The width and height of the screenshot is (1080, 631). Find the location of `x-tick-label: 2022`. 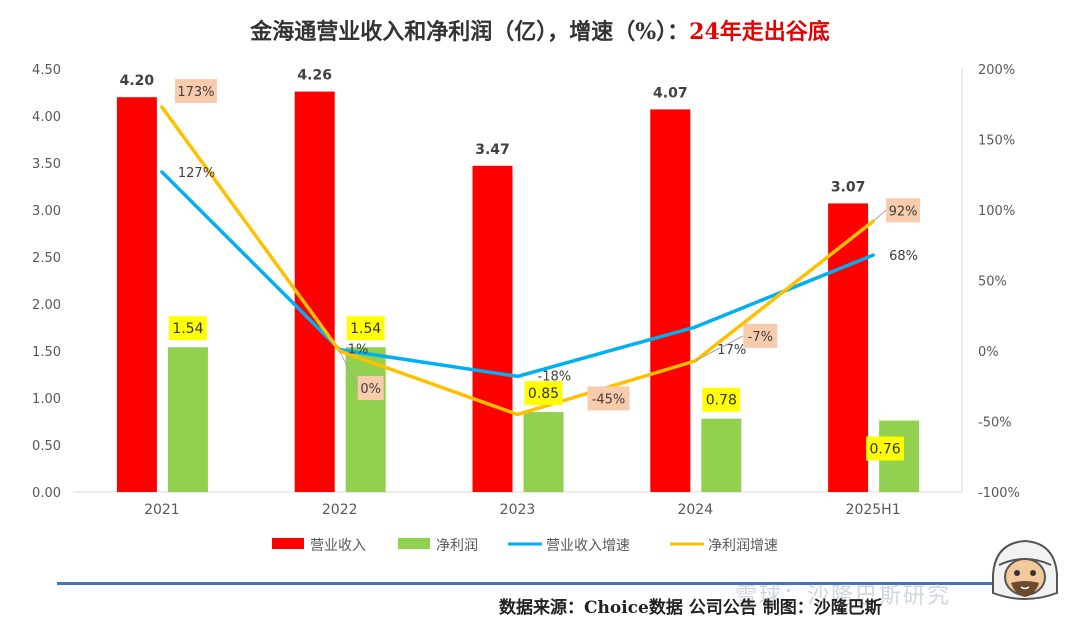

x-tick-label: 2022 is located at coordinates (340, 510).